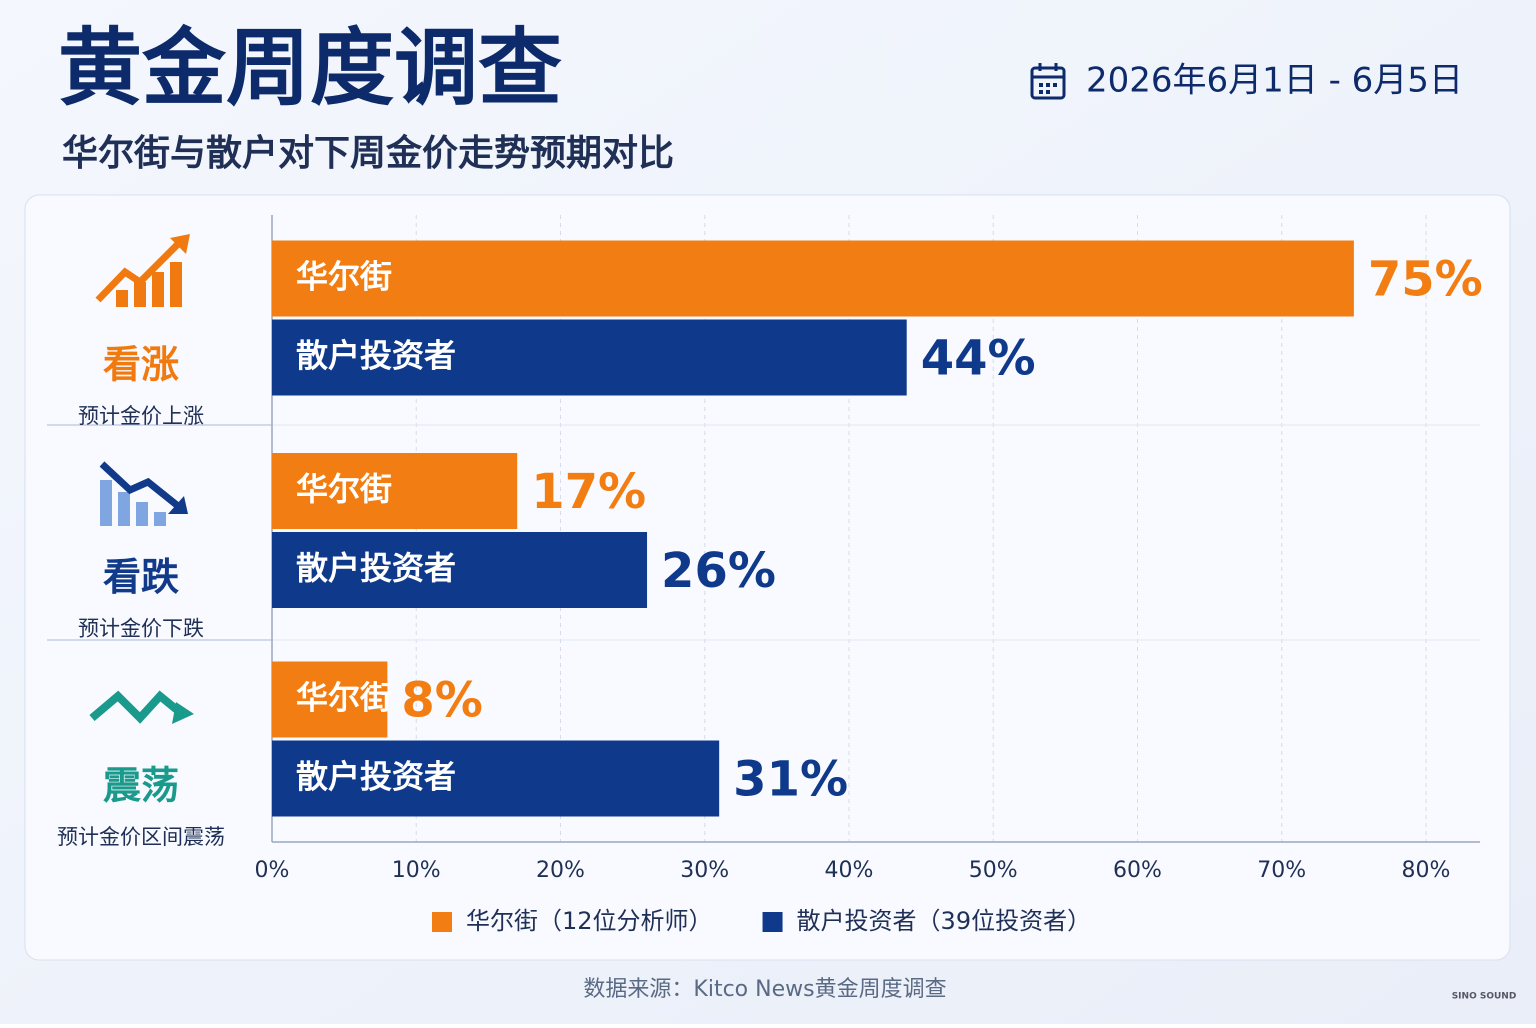 This screenshot has height=1028, width=1536. Describe the element at coordinates (1281, 870) in the screenshot. I see `x-tick-label: 70%` at that location.